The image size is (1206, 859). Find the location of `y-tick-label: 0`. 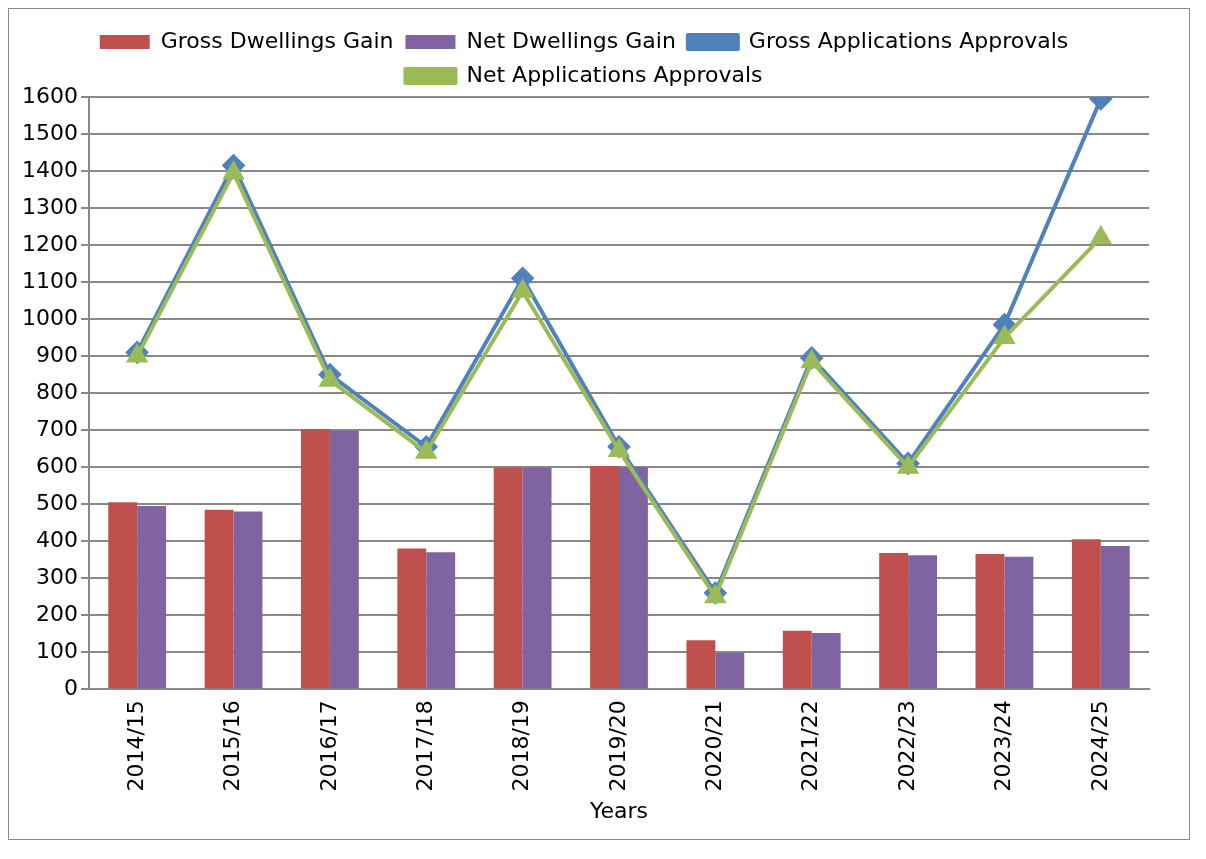

y-tick-label: 0 is located at coordinates (70, 687).